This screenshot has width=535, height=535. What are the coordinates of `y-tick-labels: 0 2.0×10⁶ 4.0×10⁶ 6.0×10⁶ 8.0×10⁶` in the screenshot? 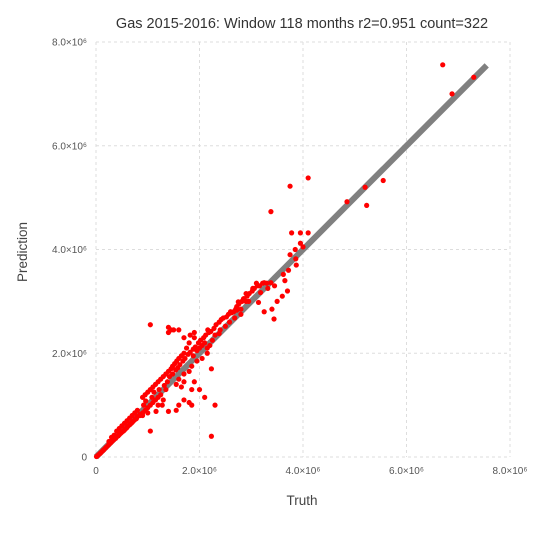 It's located at (69, 251).